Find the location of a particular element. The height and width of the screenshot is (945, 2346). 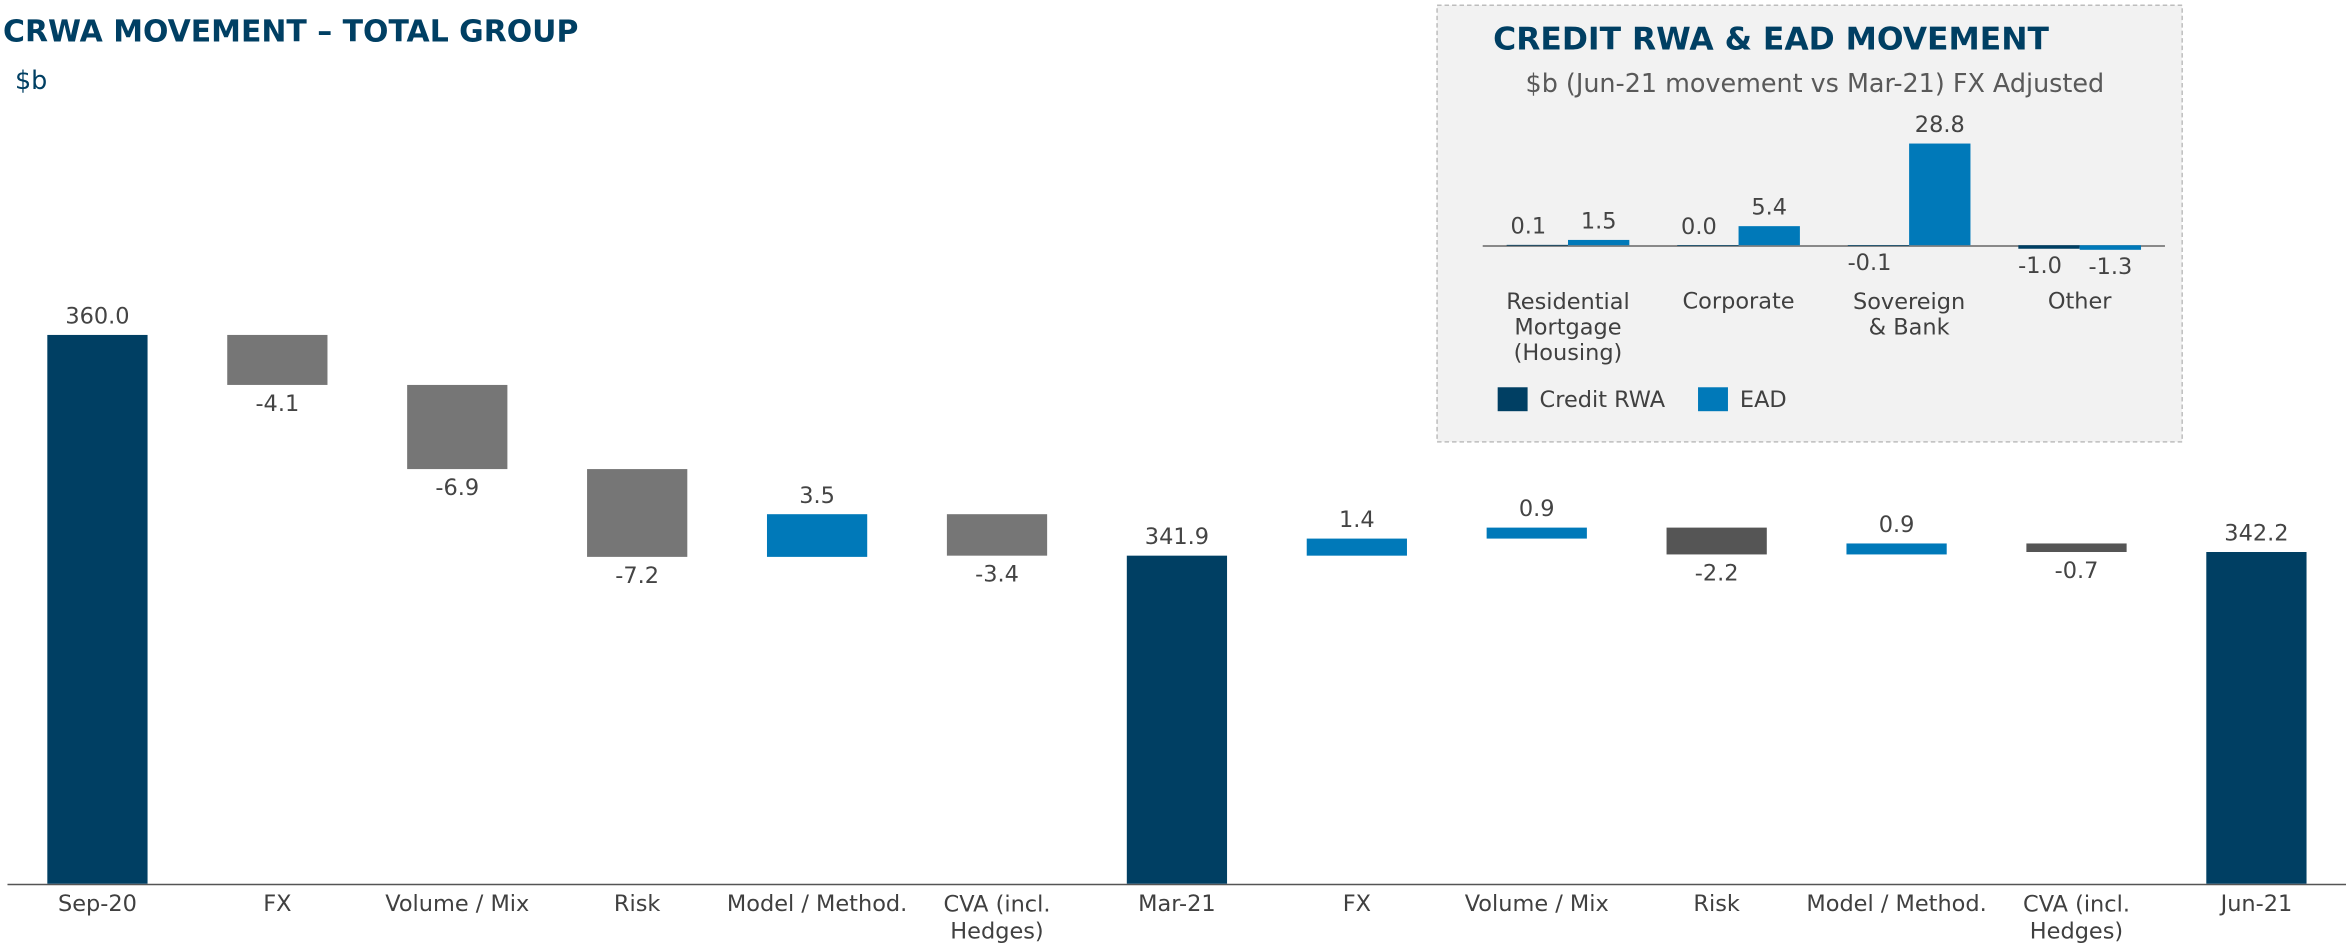

value-label: 1.5 is located at coordinates (1599, 221).